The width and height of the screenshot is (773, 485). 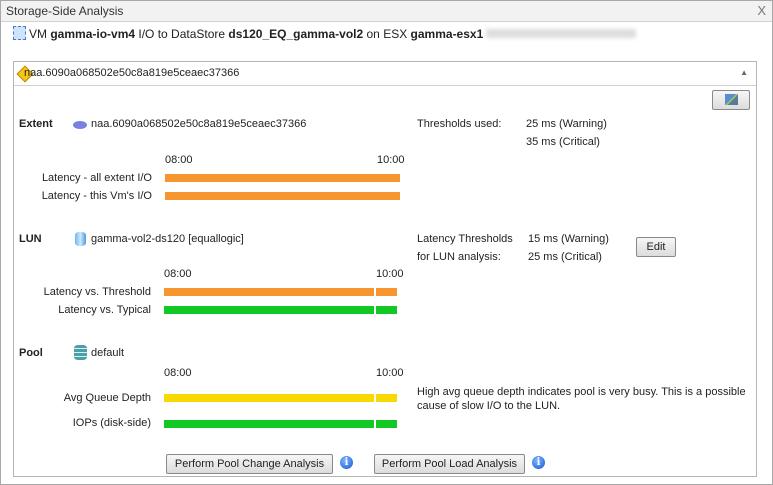 What do you see at coordinates (182, 34) in the screenshot?
I see `header-text: I/O to DataStore` at bounding box center [182, 34].